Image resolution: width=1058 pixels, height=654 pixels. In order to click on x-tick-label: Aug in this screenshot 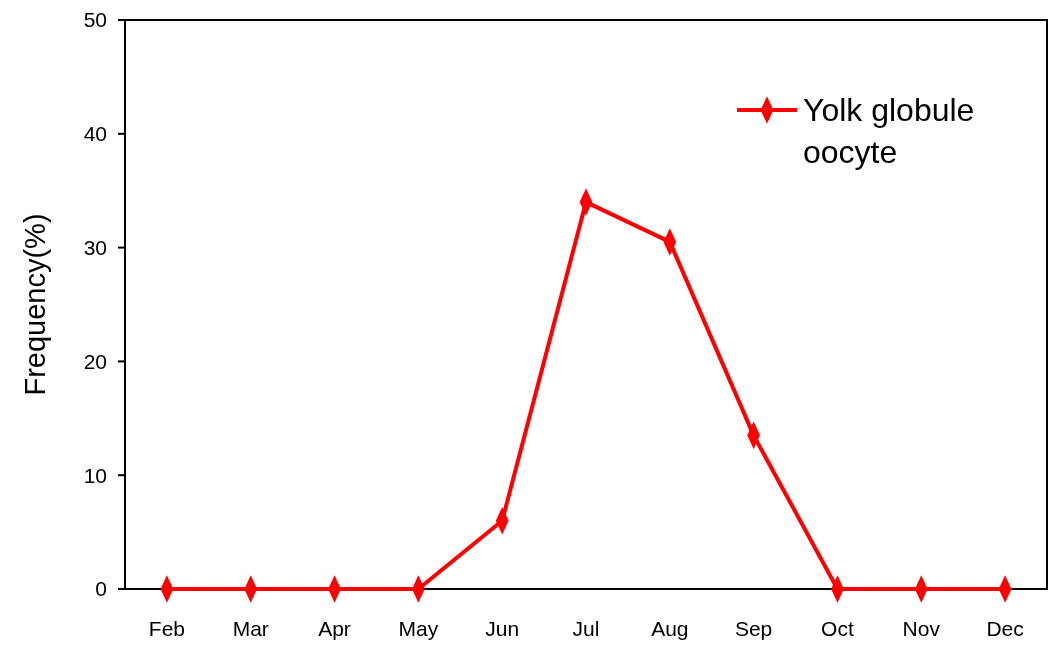, I will do `click(670, 628)`.